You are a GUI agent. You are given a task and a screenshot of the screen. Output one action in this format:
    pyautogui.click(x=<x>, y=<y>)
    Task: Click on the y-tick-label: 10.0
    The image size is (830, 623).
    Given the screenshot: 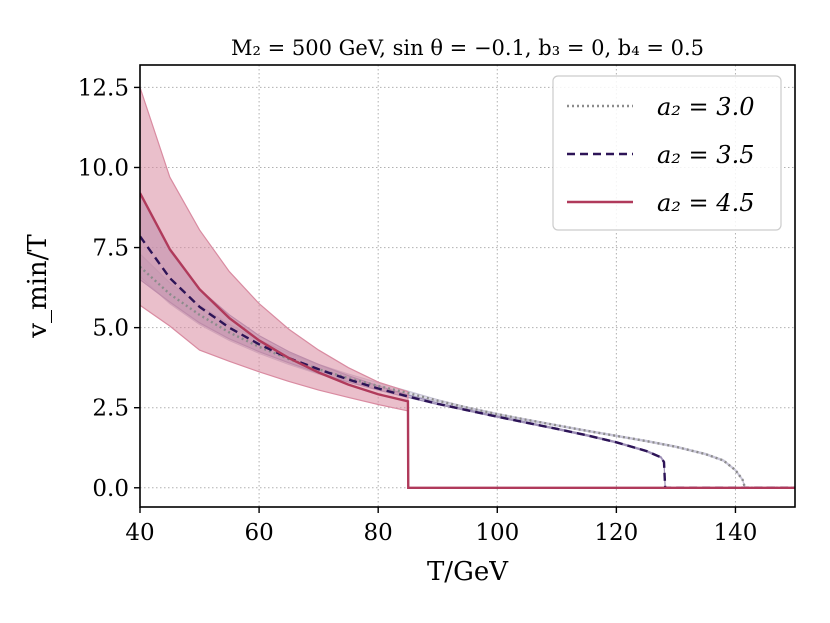 What is the action you would take?
    pyautogui.click(x=103, y=168)
    